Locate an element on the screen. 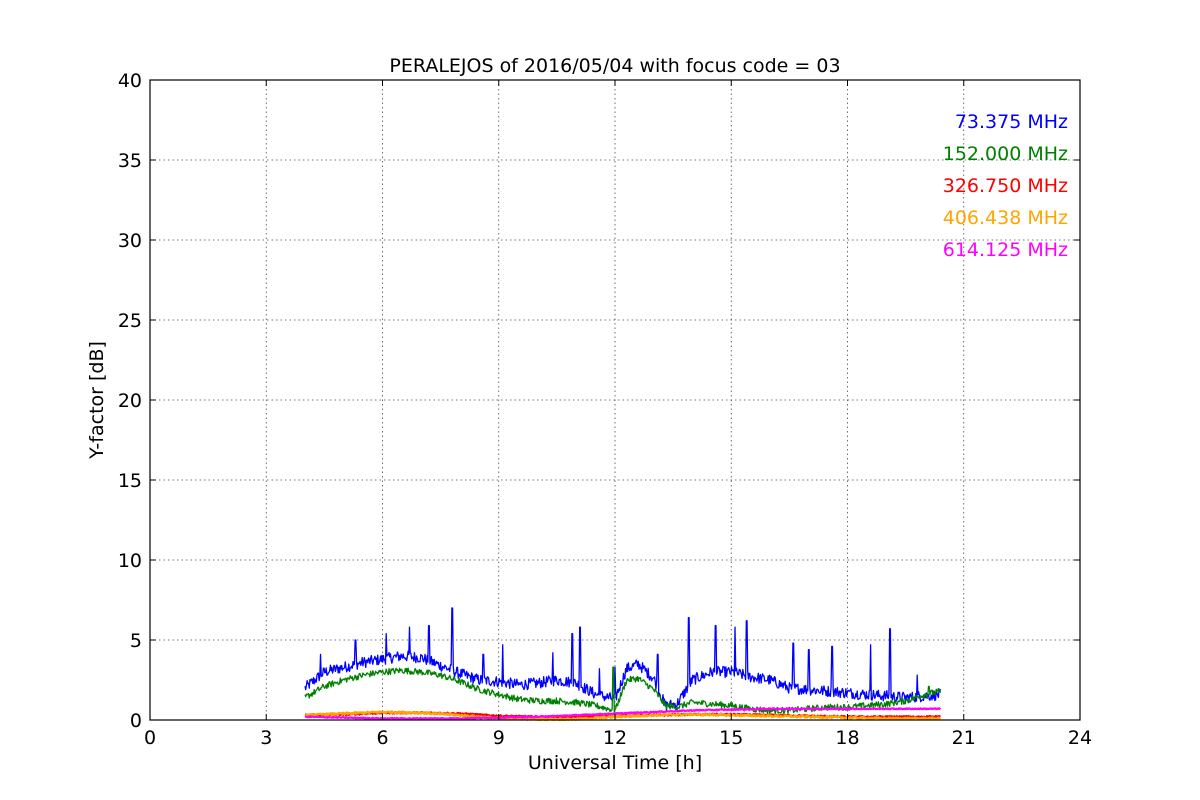 This screenshot has height=800, width=1200. x-tick-label: 3 is located at coordinates (266, 738).